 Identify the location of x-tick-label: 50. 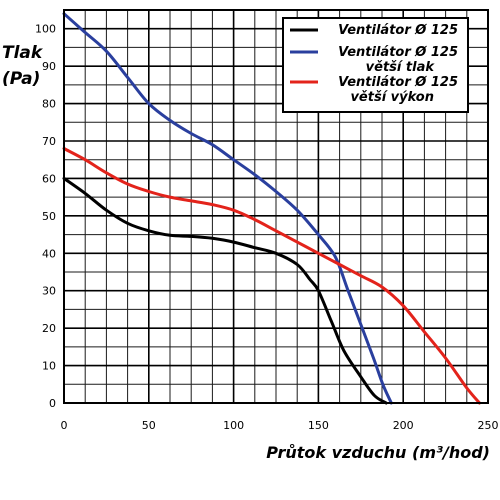
(149, 425).